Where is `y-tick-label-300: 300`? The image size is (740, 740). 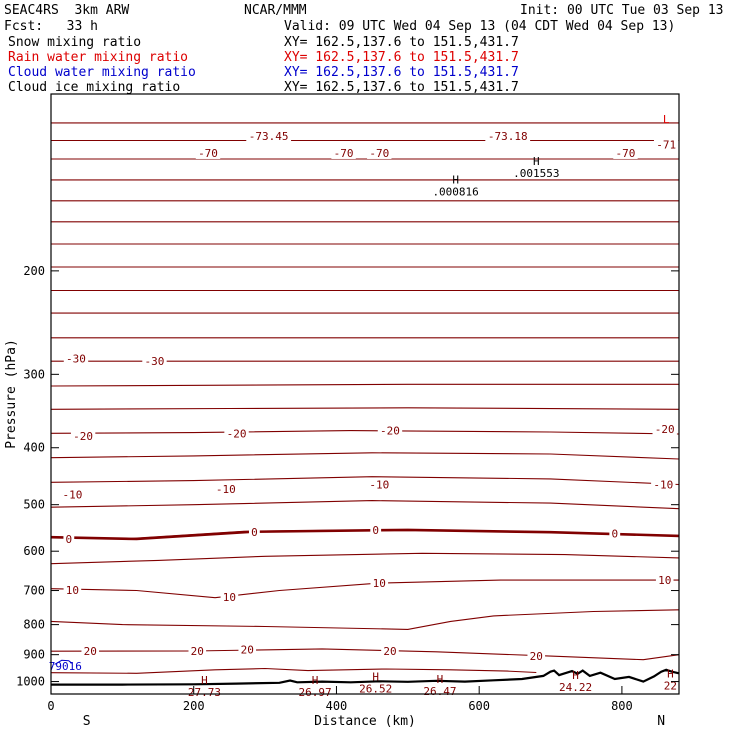
y-tick-label-300: 300 is located at coordinates (34, 374).